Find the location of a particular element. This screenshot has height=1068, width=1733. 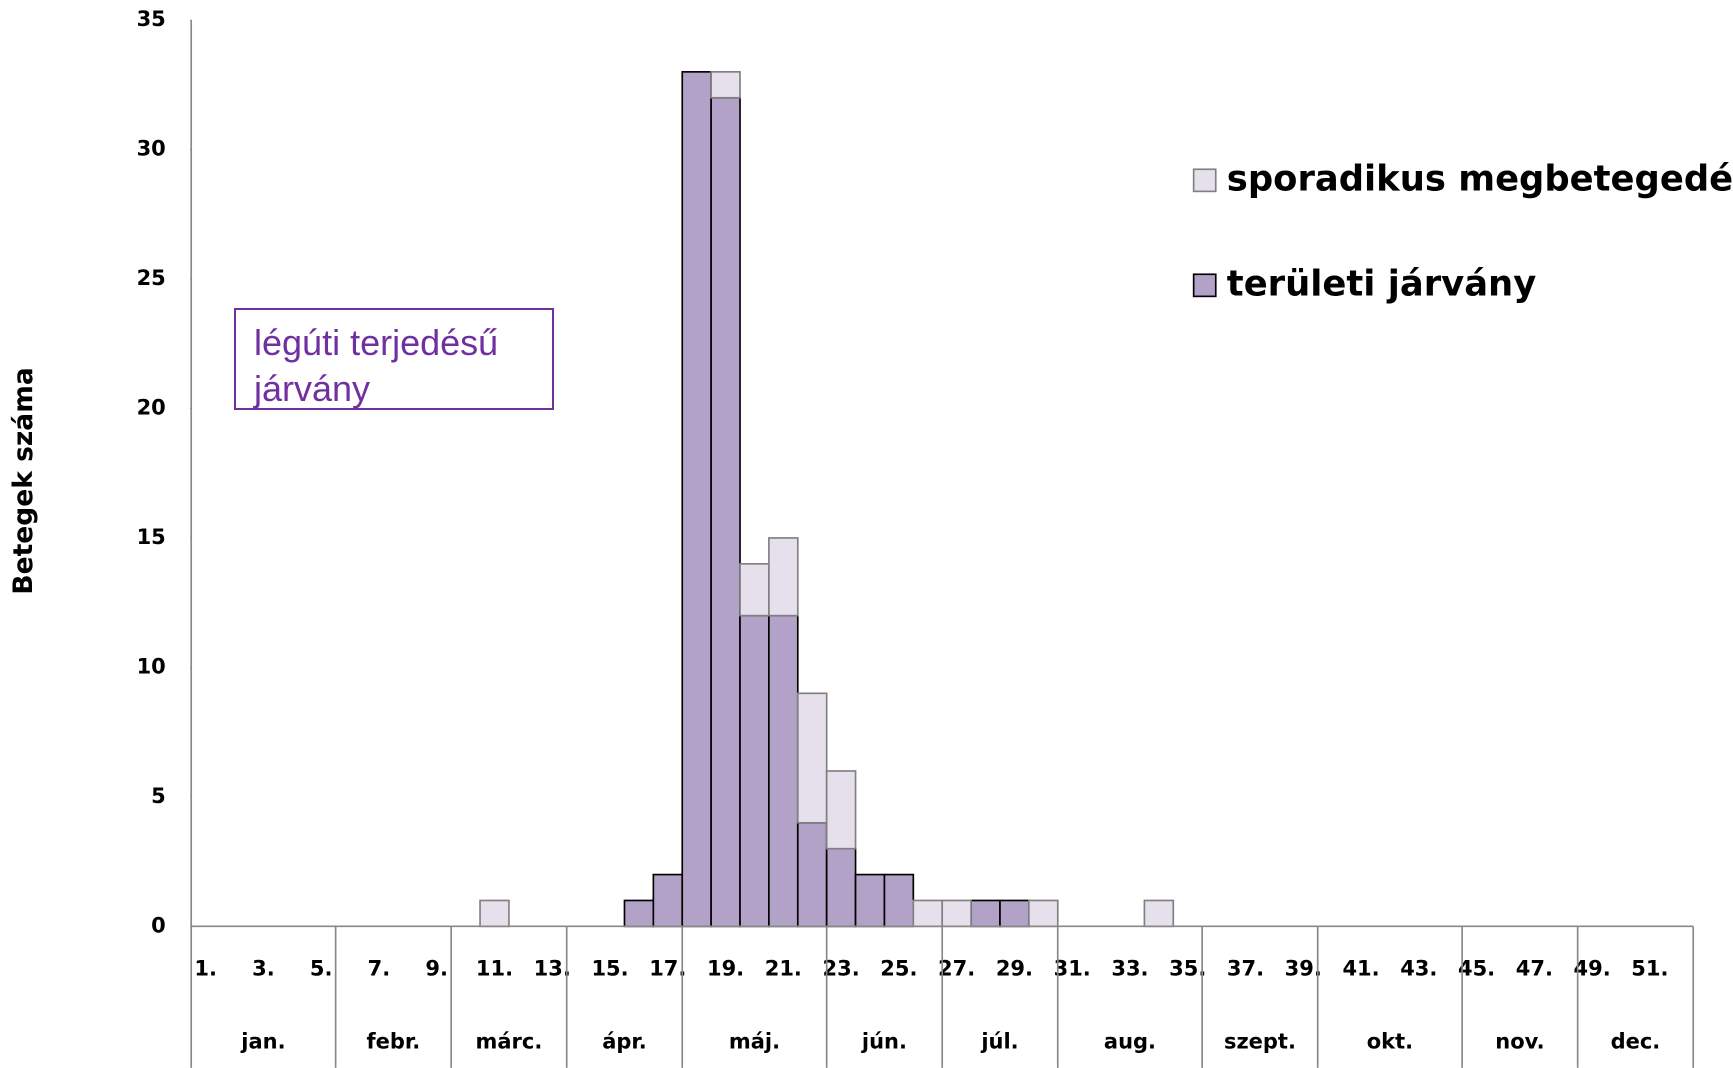

month-label: jan. is located at coordinates (262, 1041).